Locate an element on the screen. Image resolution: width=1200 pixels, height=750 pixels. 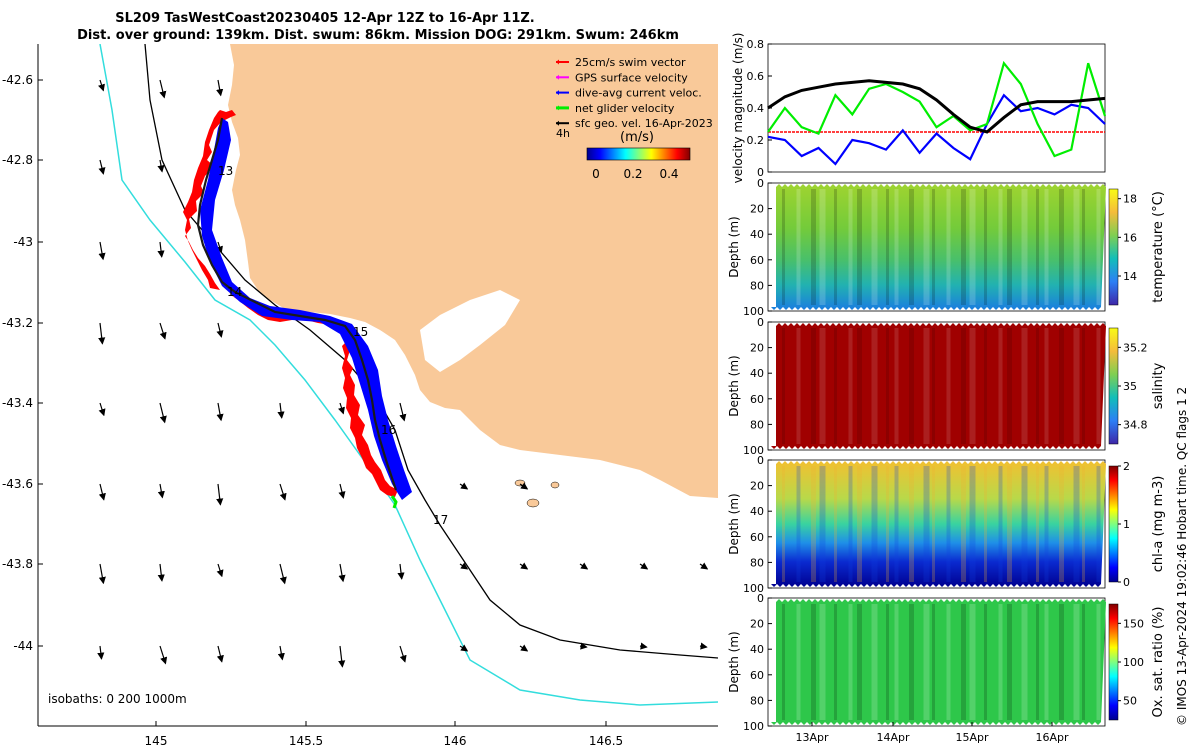
colorbar-tick-label: 150 is located at coordinates (1133, 623).